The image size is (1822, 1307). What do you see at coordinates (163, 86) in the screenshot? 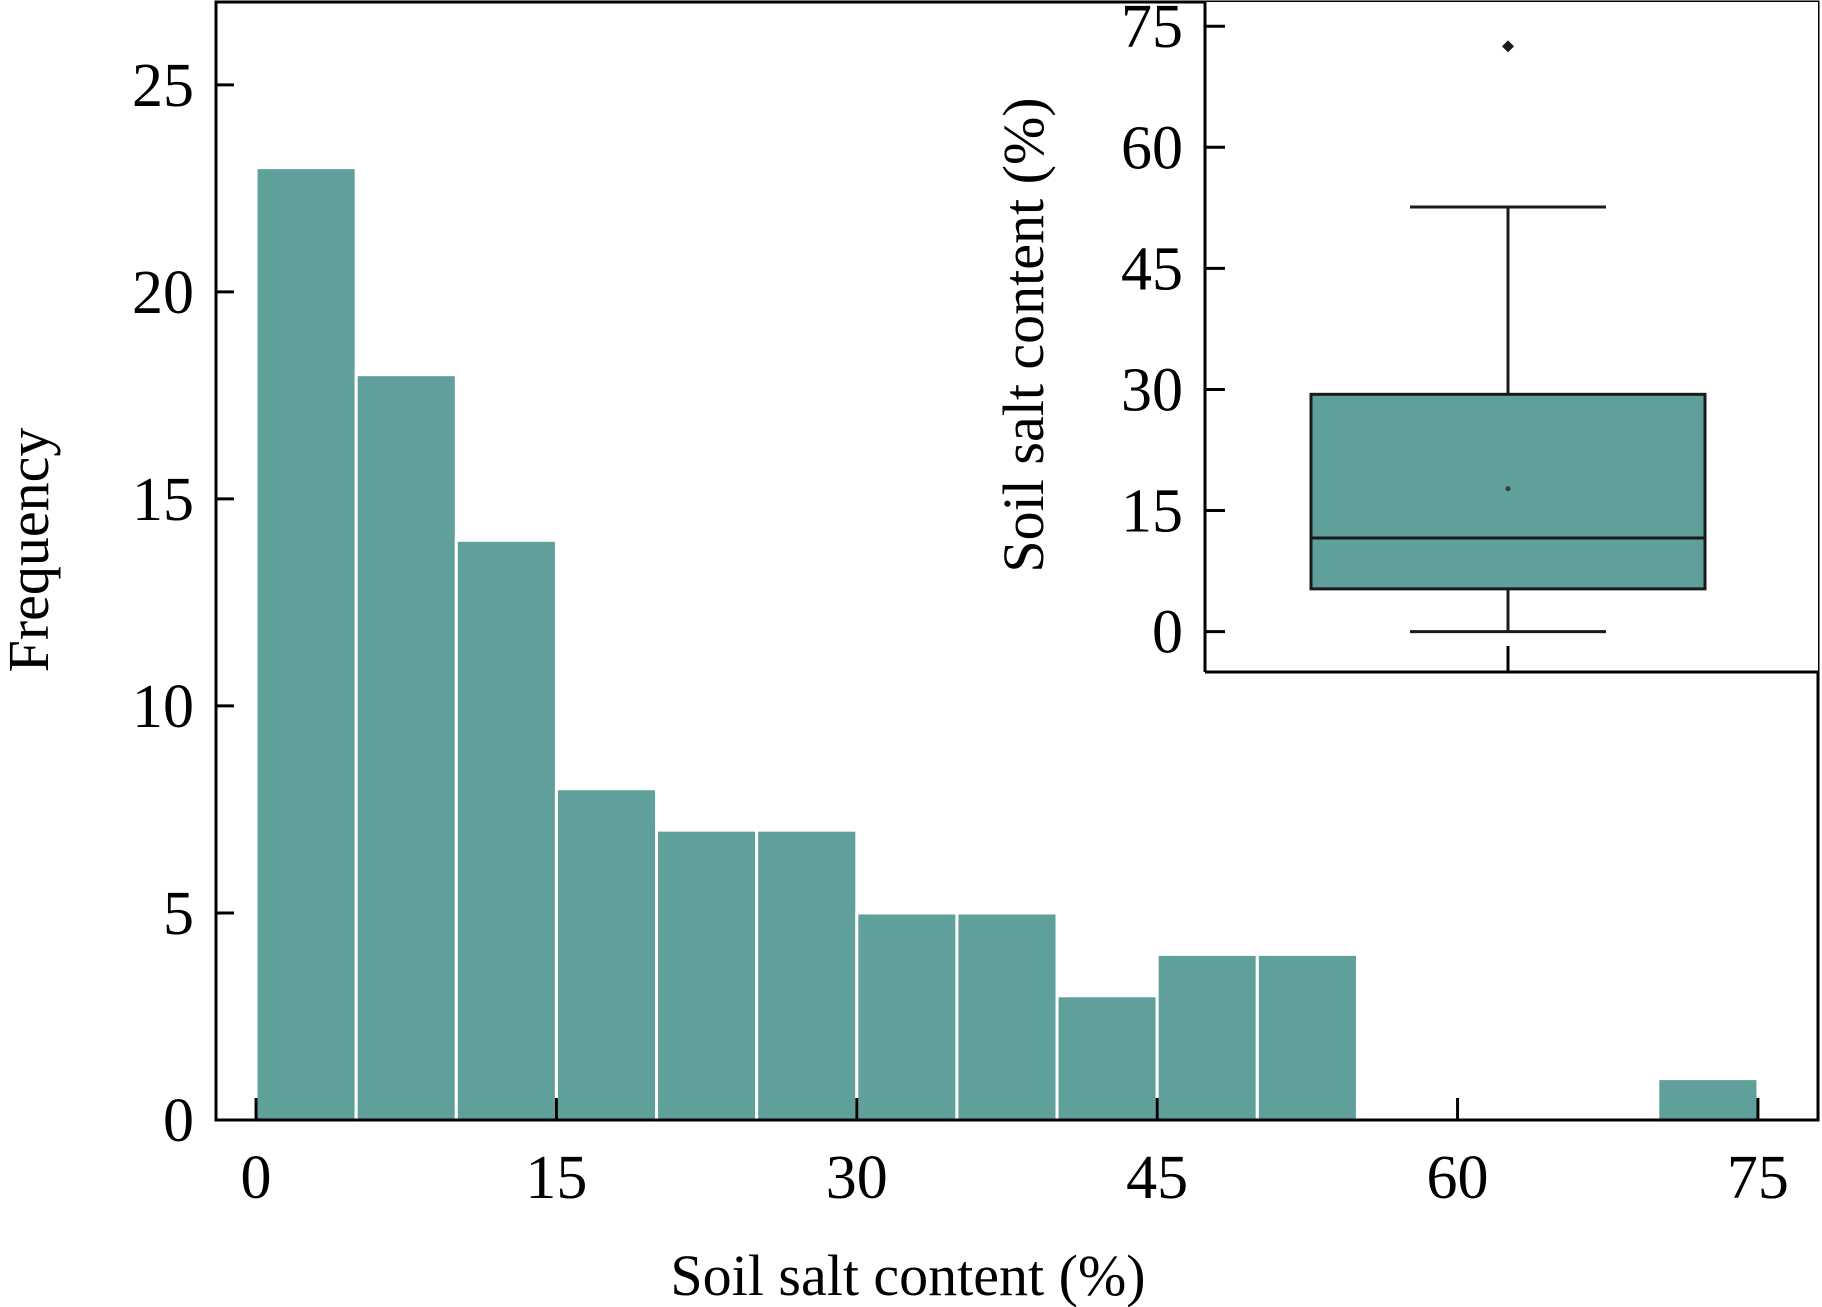
I see `y-tick-label: 25` at bounding box center [163, 86].